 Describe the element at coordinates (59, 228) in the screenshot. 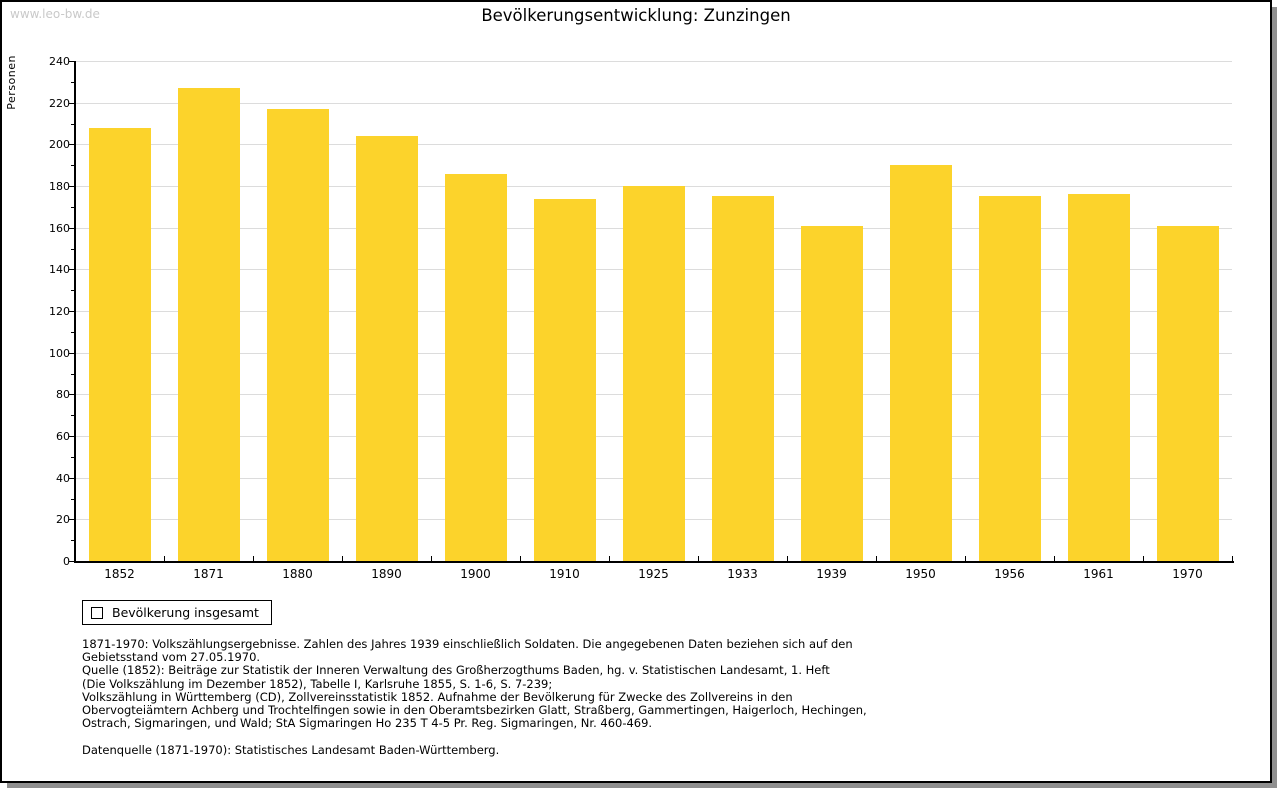

I see `y-tick-label-160: 160` at that location.